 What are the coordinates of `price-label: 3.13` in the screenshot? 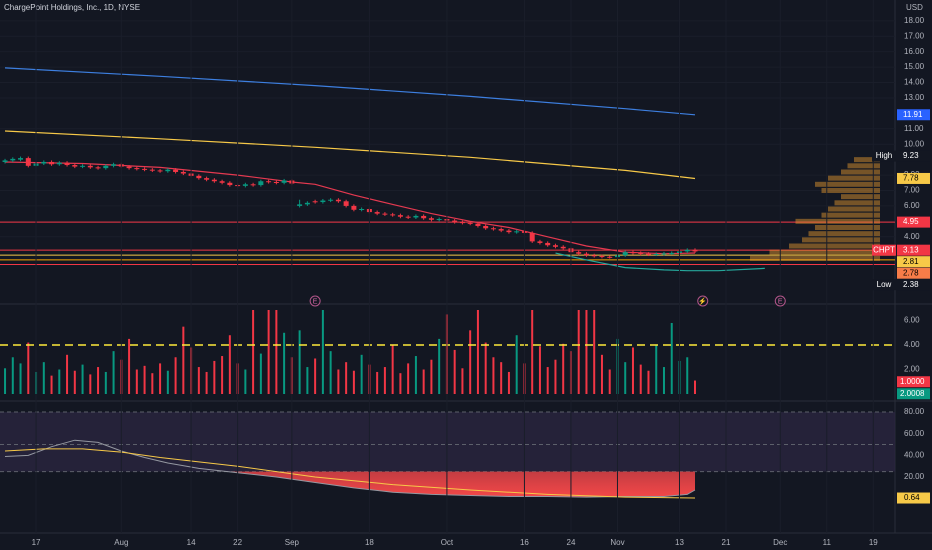 It's located at (911, 249).